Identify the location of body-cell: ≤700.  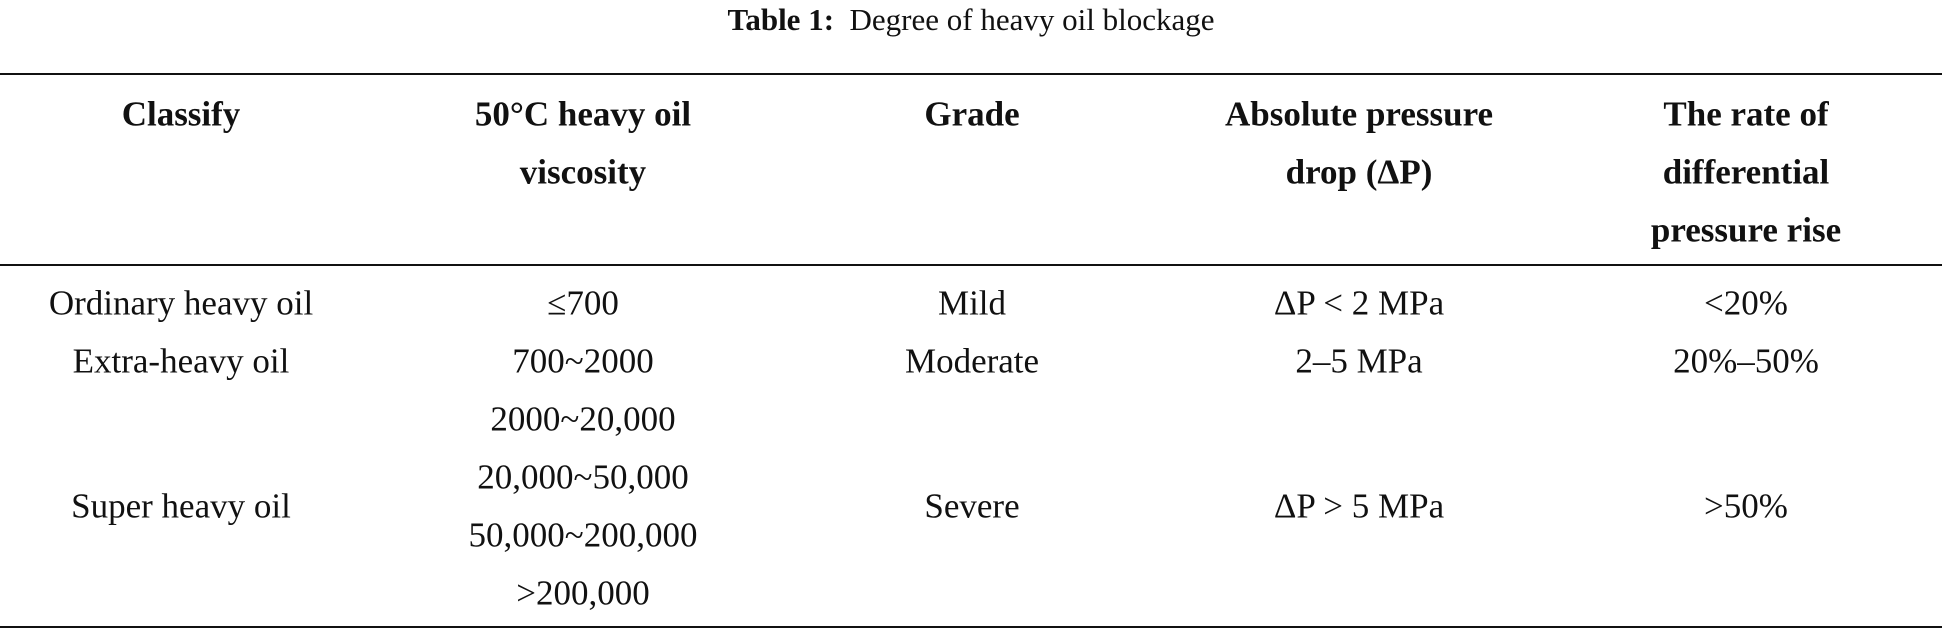
(583, 303).